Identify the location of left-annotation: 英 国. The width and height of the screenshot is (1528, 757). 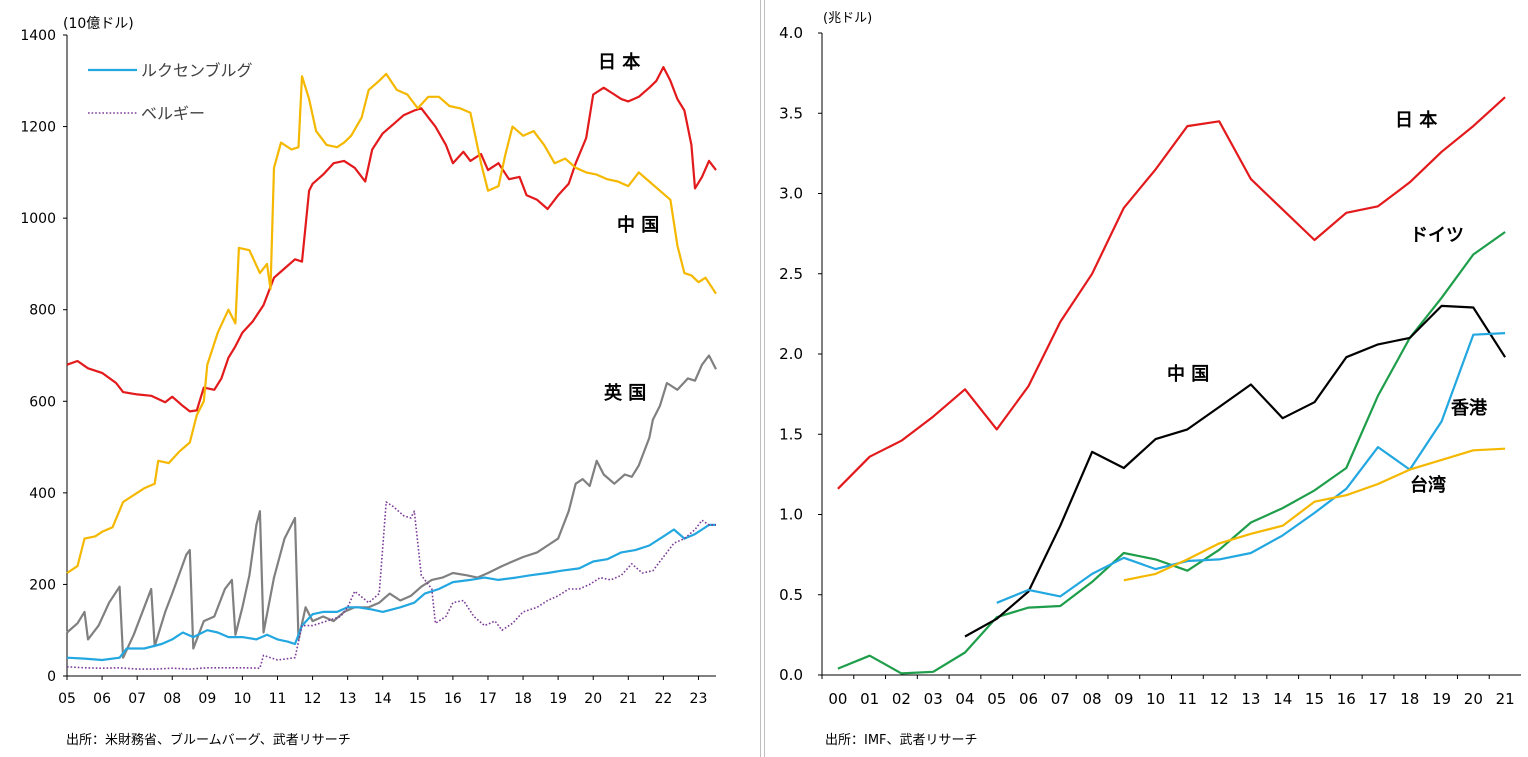
(624, 393).